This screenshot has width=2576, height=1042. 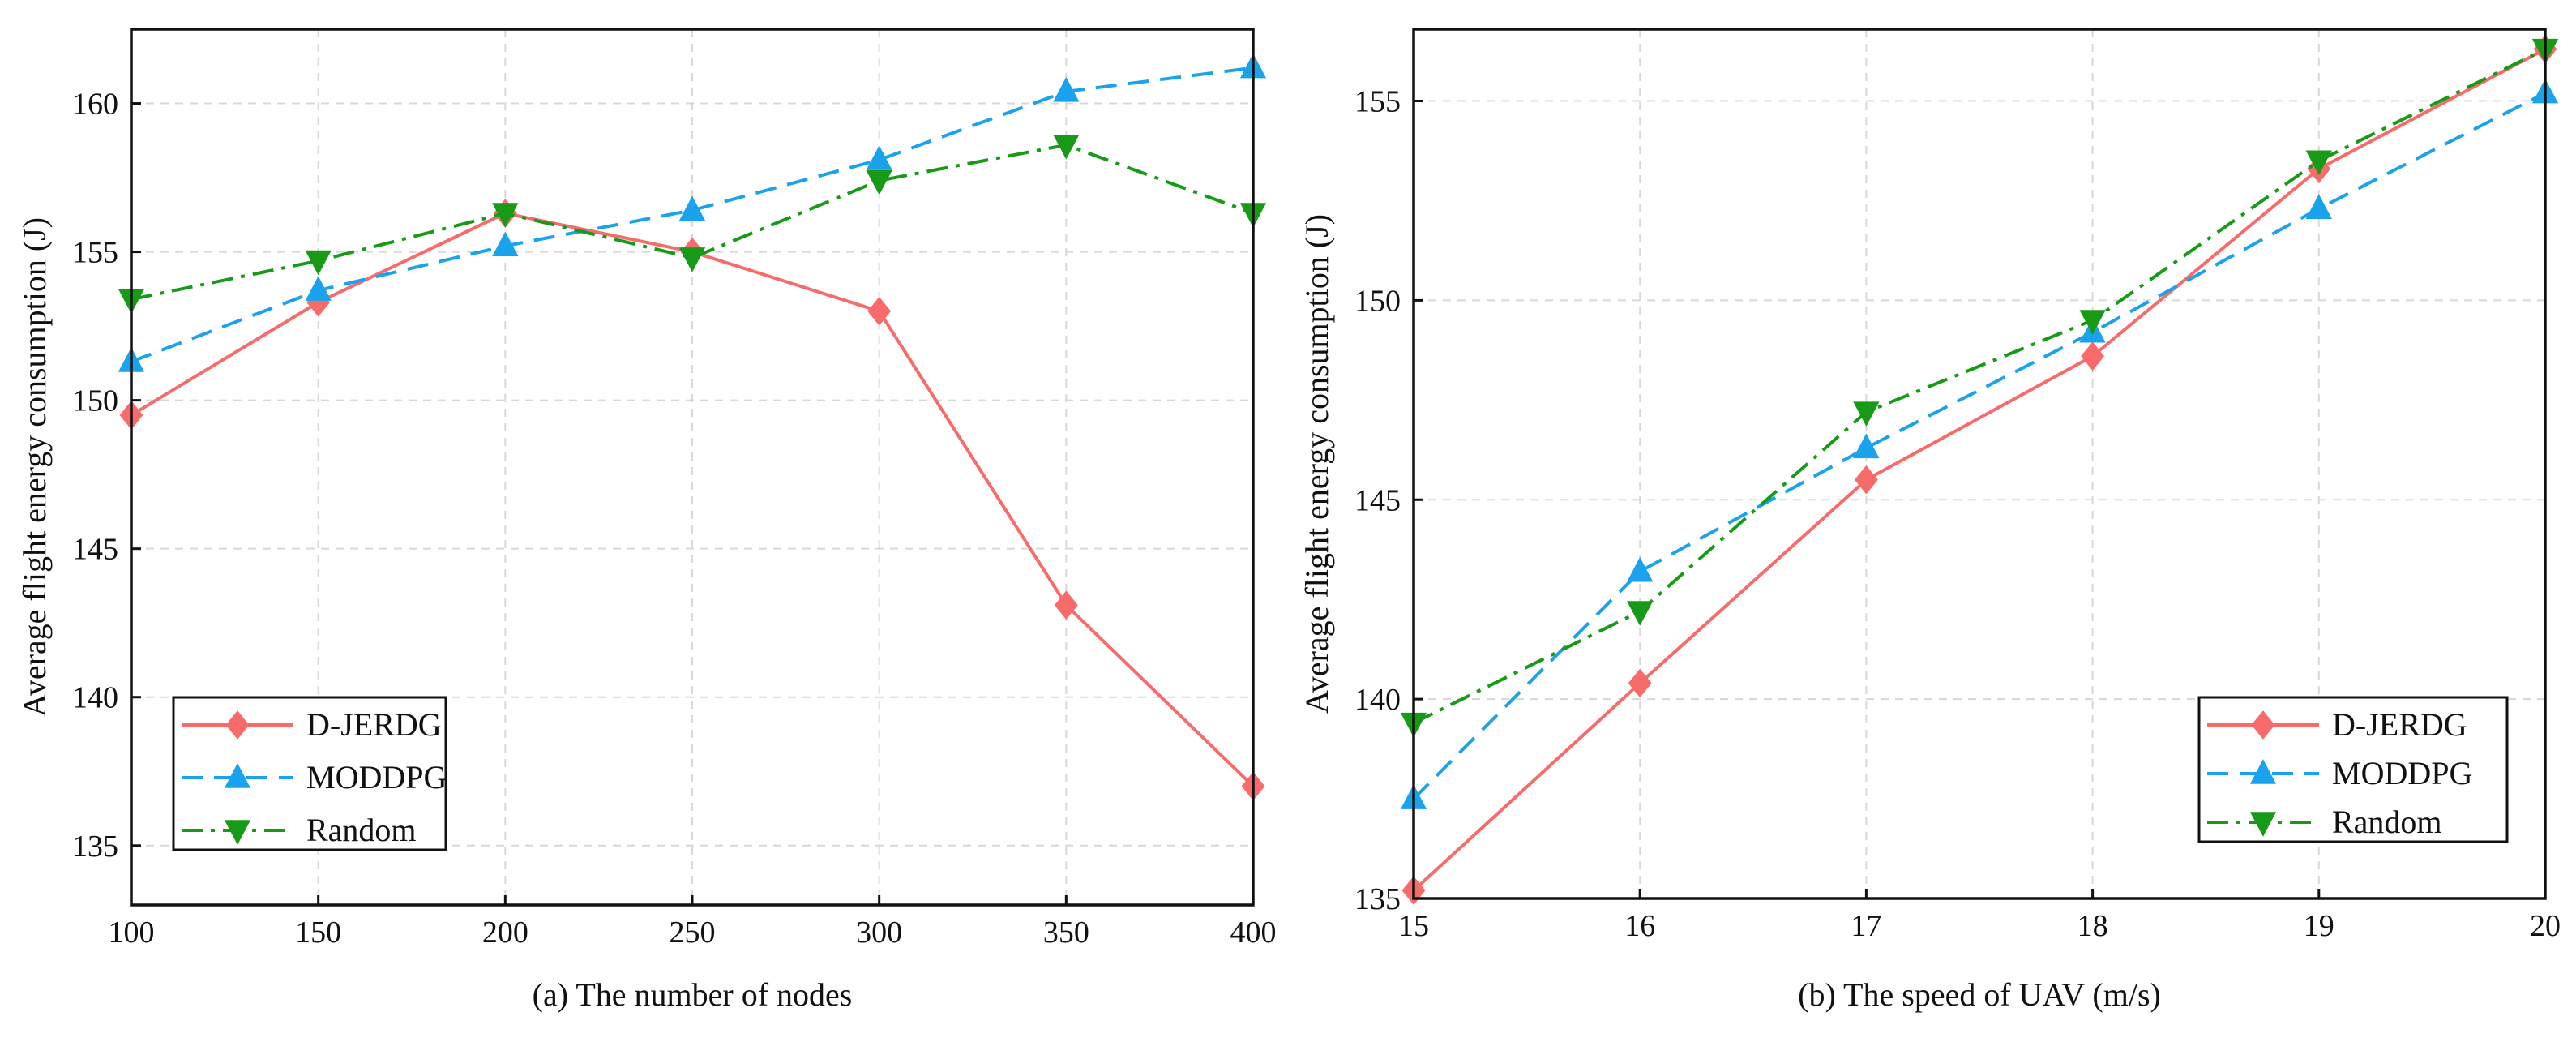 What do you see at coordinates (505, 933) in the screenshot?
I see `x-tick-label: 200` at bounding box center [505, 933].